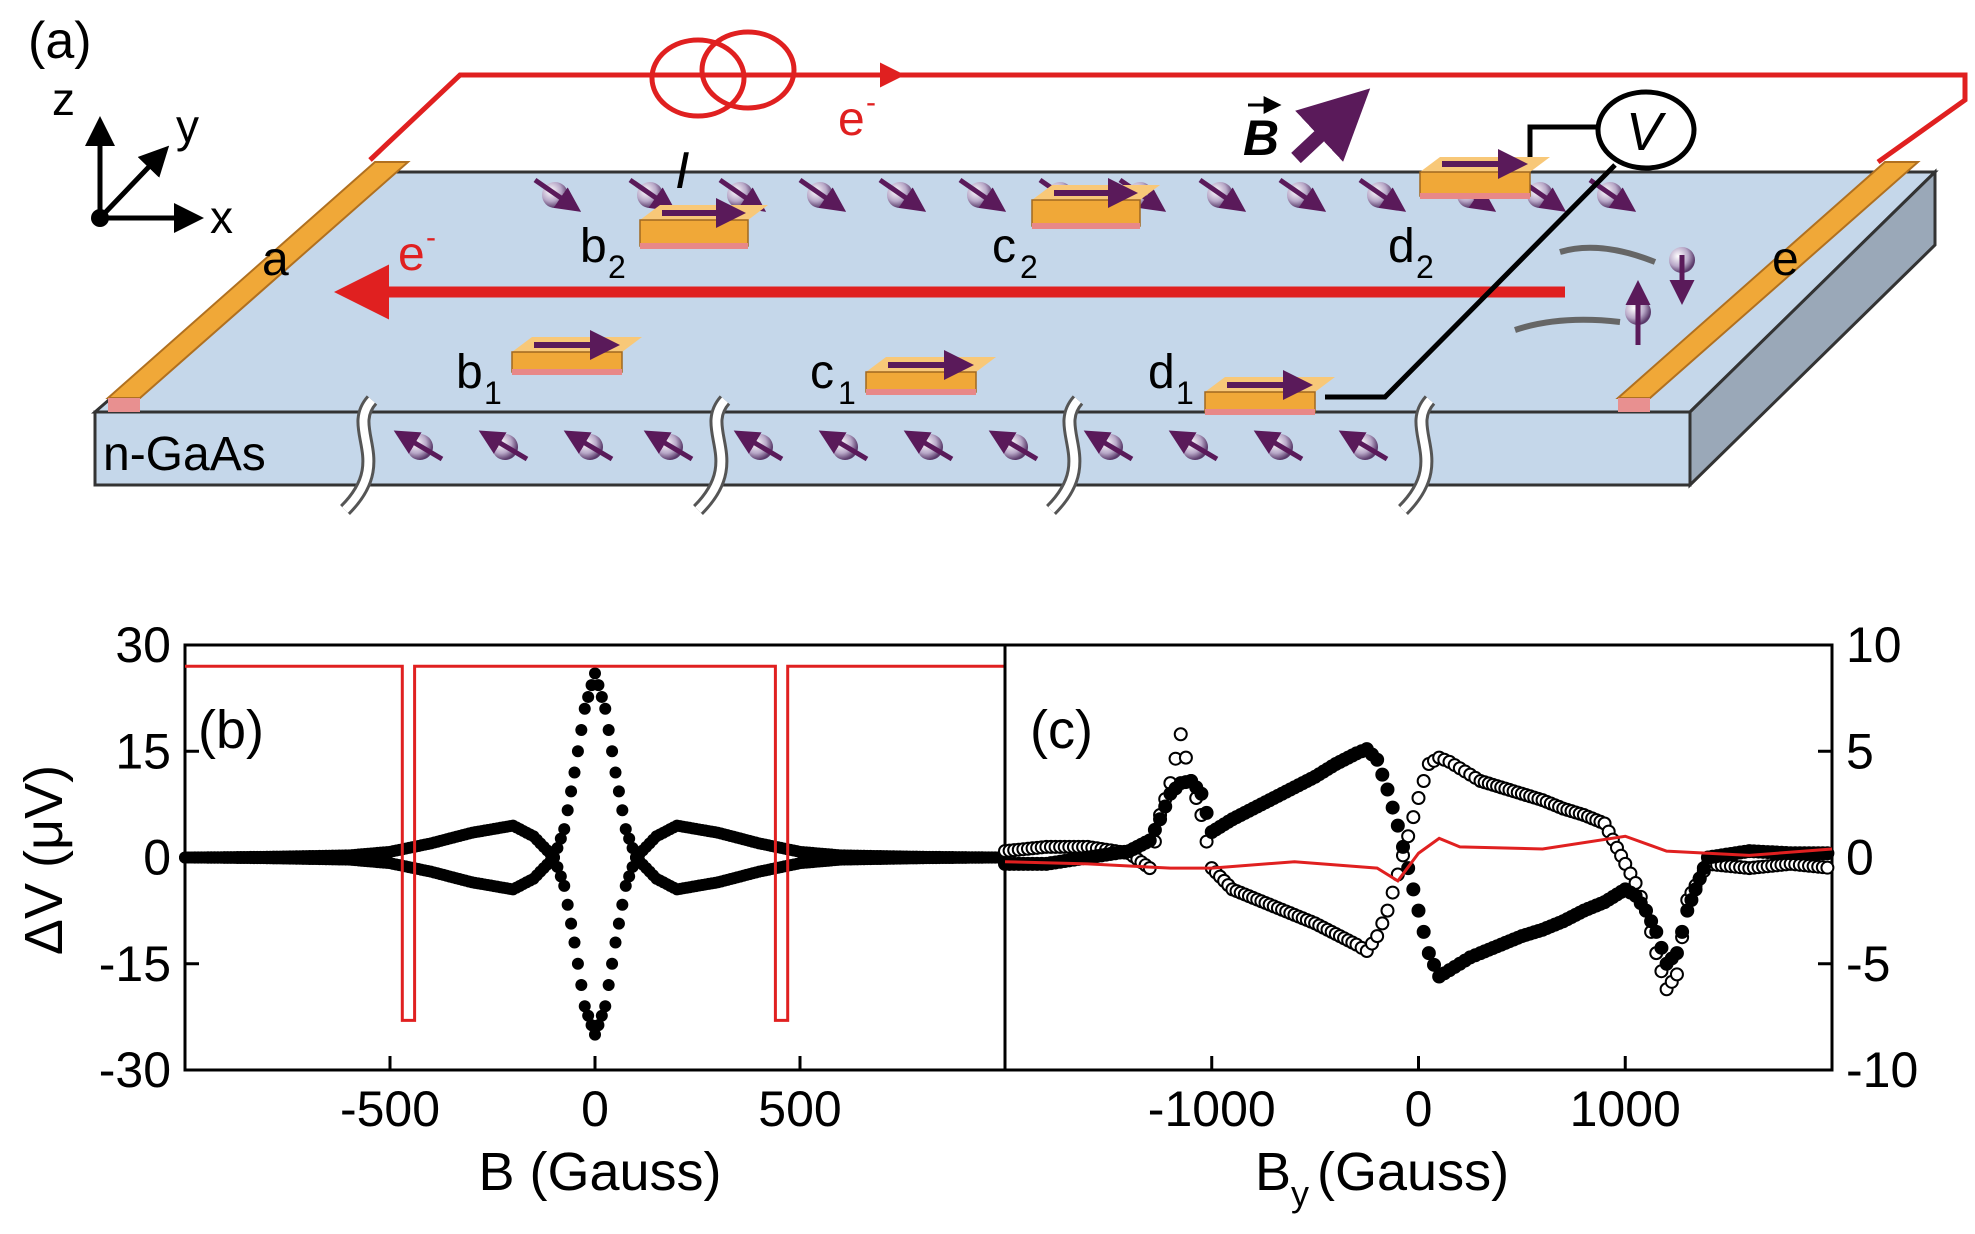 This screenshot has width=1975, height=1234. What do you see at coordinates (1261, 138) in the screenshot?
I see `field-label: B` at bounding box center [1261, 138].